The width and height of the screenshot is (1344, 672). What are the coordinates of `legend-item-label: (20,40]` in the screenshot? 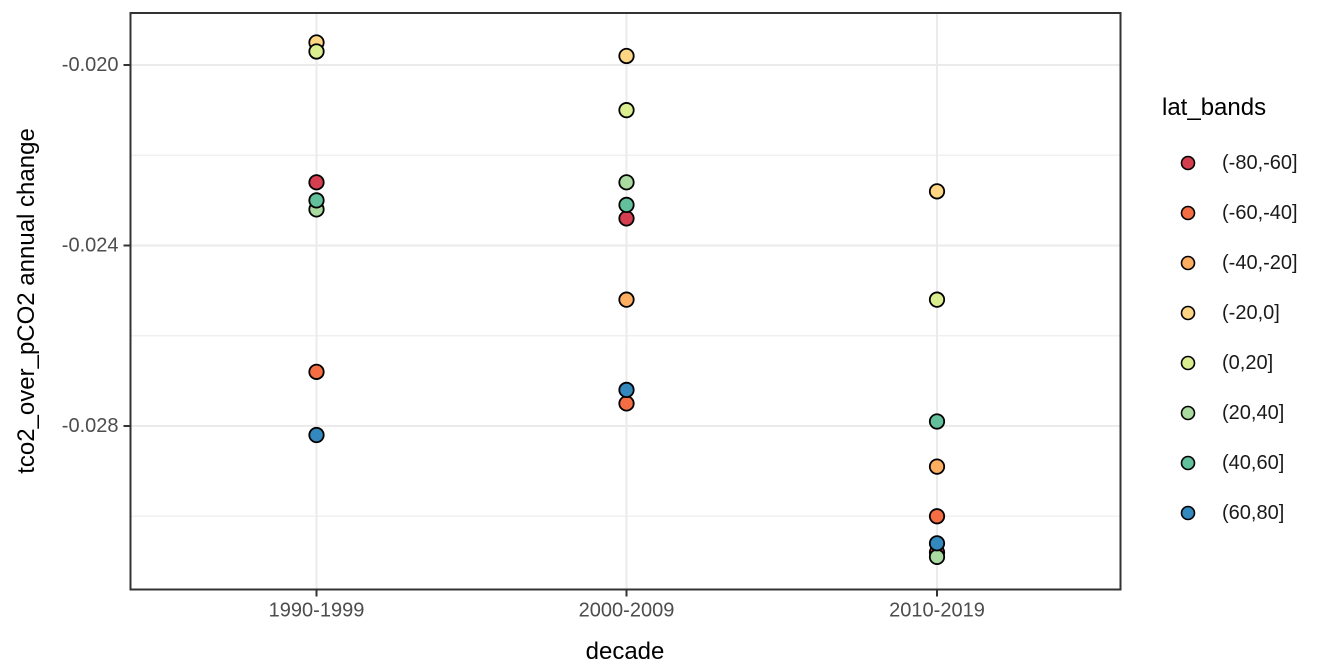 It's located at (1253, 413).